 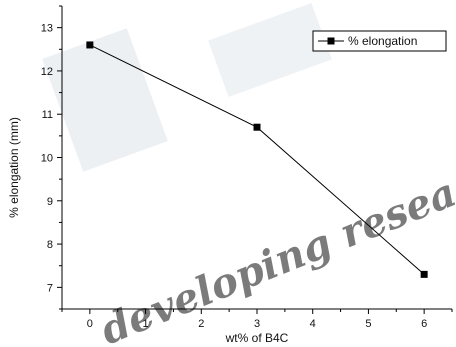 What do you see at coordinates (368, 324) in the screenshot?
I see `x-tick-label: 5` at bounding box center [368, 324].